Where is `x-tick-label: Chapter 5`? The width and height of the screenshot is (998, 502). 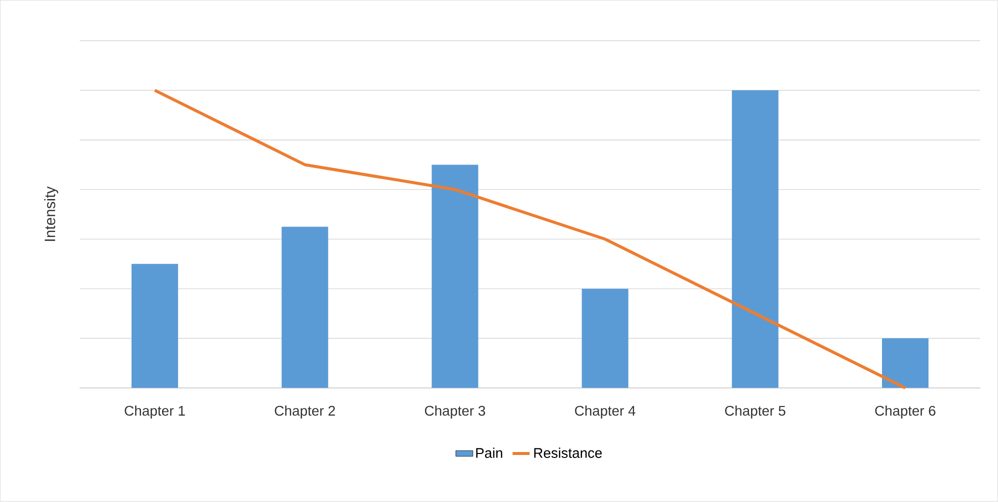
x-tick-label: Chapter 5 is located at coordinates (755, 412).